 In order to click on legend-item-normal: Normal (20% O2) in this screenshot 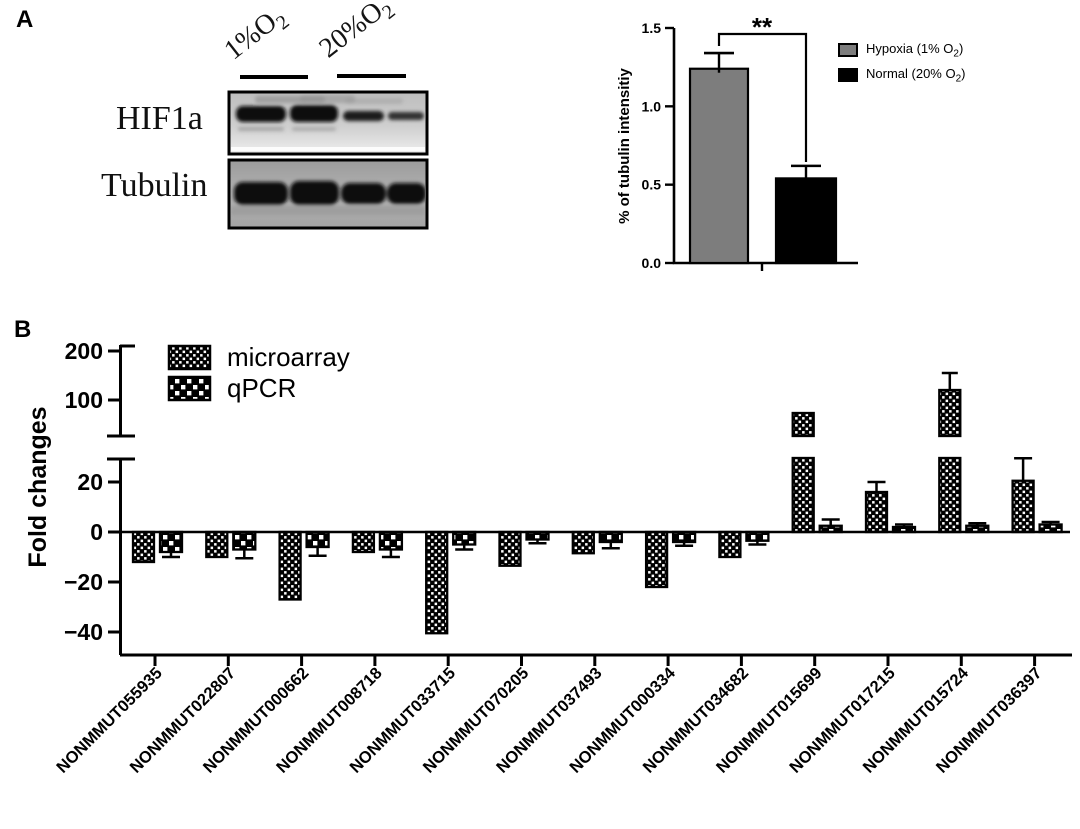, I will do `click(902, 75)`.